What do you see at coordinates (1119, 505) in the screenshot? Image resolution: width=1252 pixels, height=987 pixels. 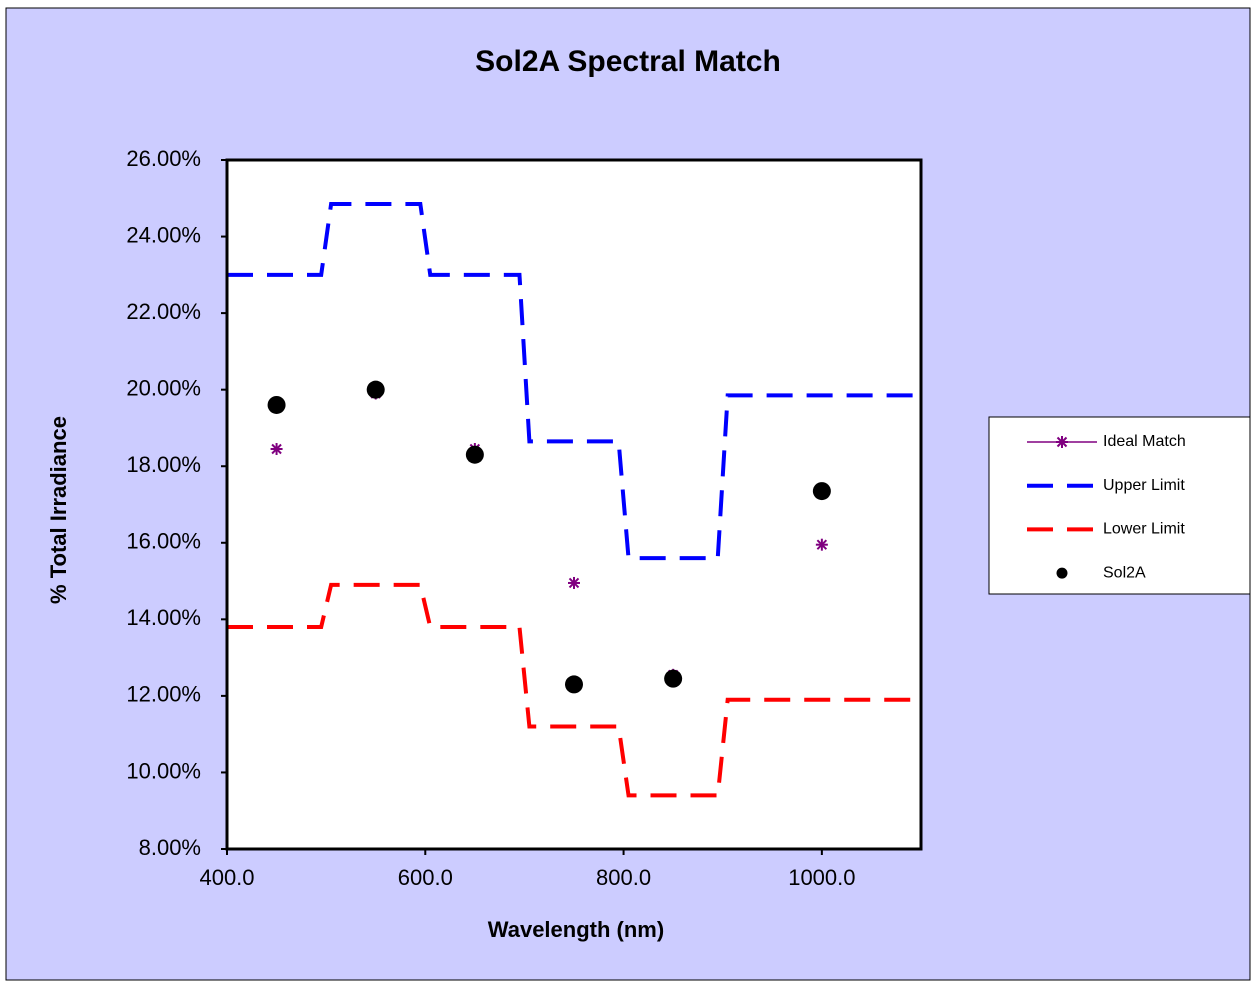 I see `legend` at bounding box center [1119, 505].